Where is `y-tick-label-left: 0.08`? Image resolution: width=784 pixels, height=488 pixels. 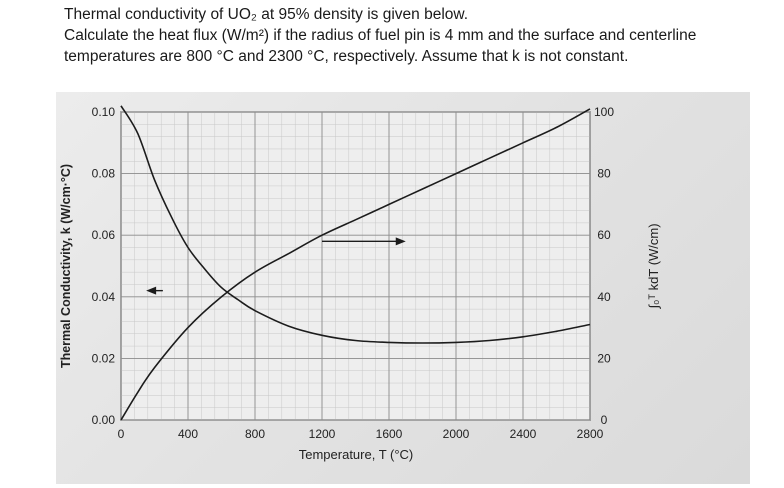
y-tick-label-left: 0.08 is located at coordinates (104, 174).